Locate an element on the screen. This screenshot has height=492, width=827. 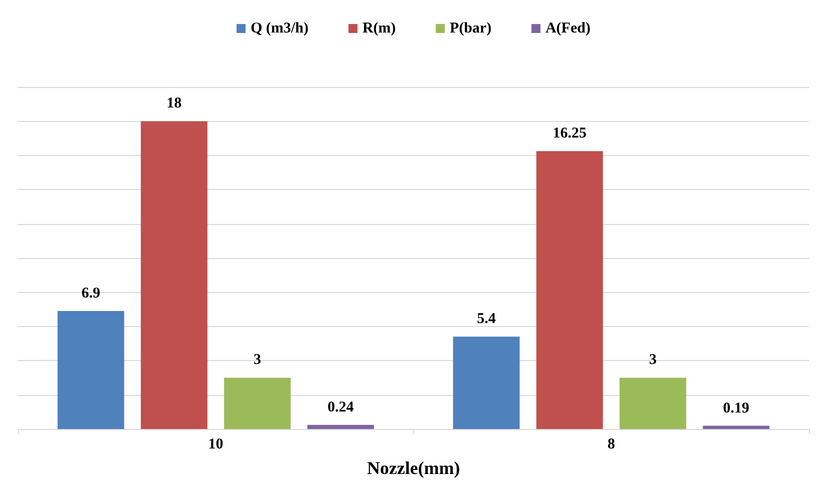
data-label: 6.9 is located at coordinates (90, 294).